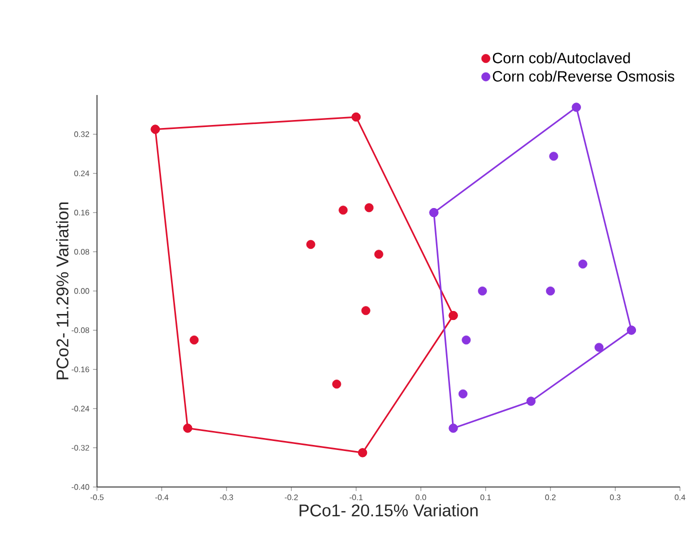  I want to click on legend-label: Corn cob/Reverse Osmosis, so click(583, 76).